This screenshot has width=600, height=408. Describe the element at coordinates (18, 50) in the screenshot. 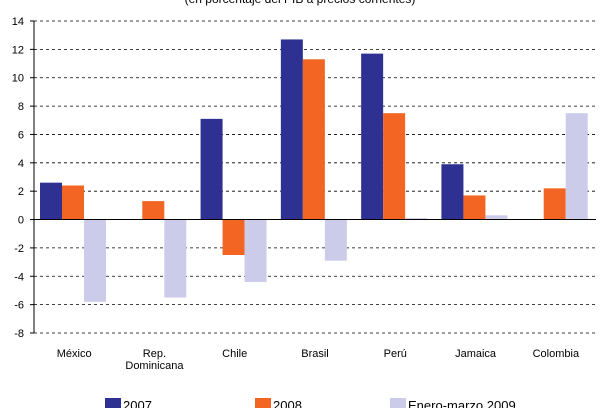

I see `y-tick-label: 12` at that location.